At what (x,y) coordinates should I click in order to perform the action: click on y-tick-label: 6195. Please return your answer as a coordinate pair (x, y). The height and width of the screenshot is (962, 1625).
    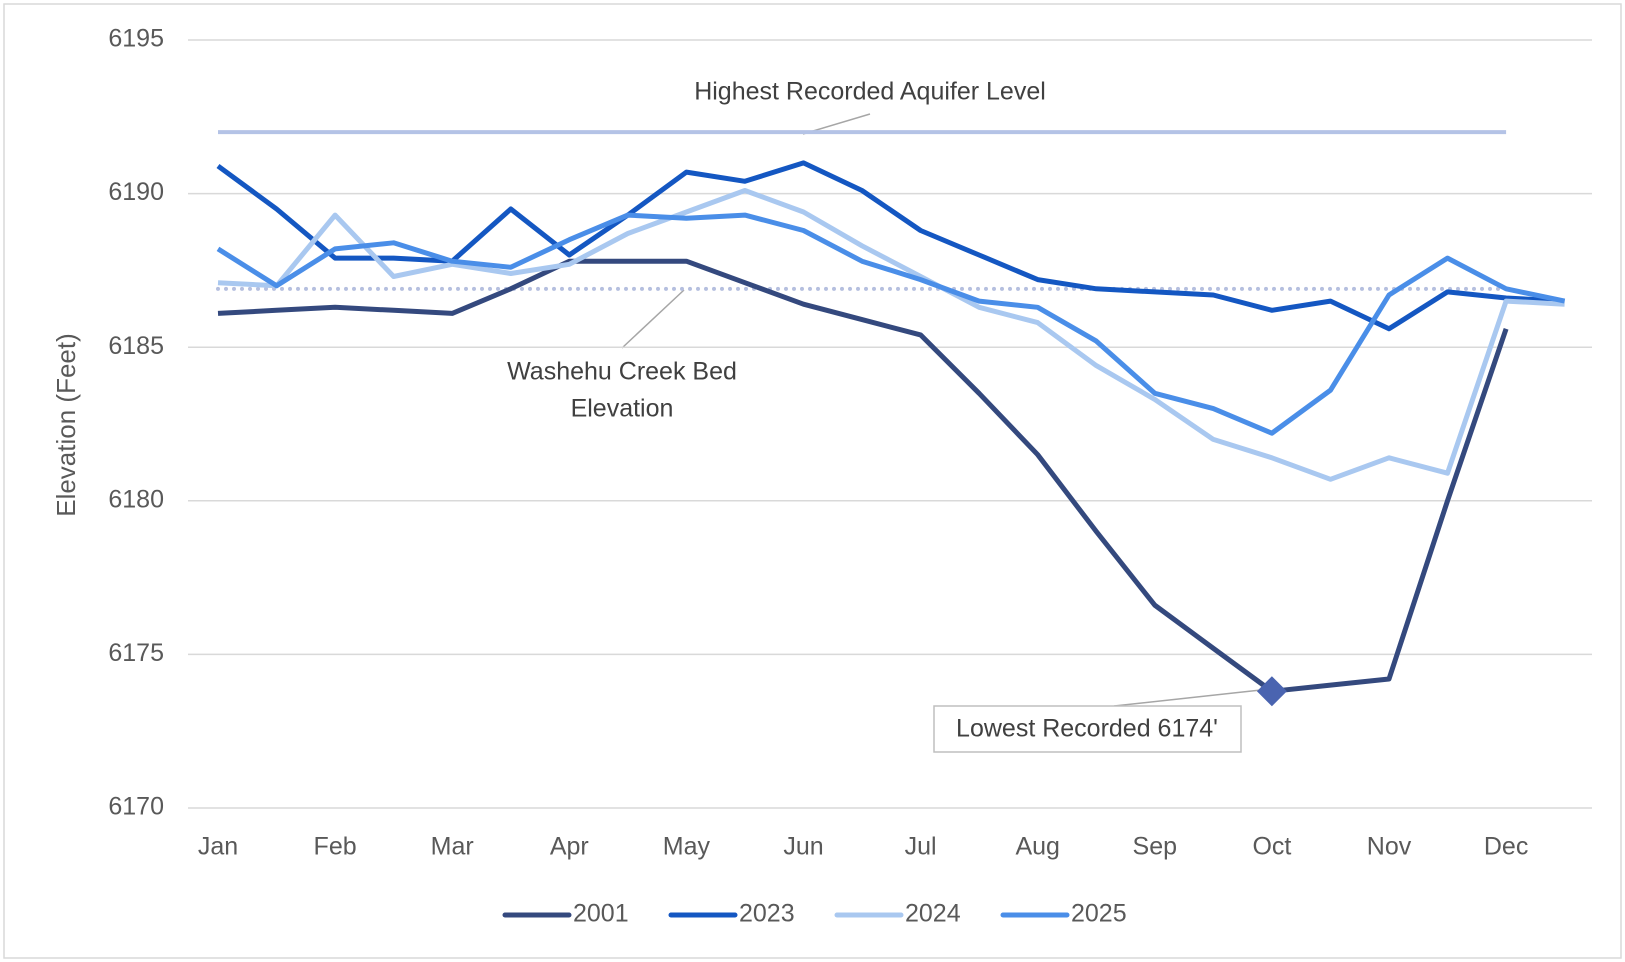
    Looking at the image, I should click on (136, 39).